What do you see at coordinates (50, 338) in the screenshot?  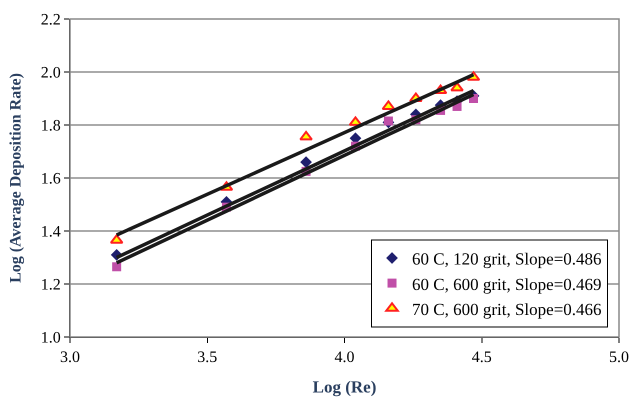 I see `y-tick-label: 1.0` at bounding box center [50, 338].